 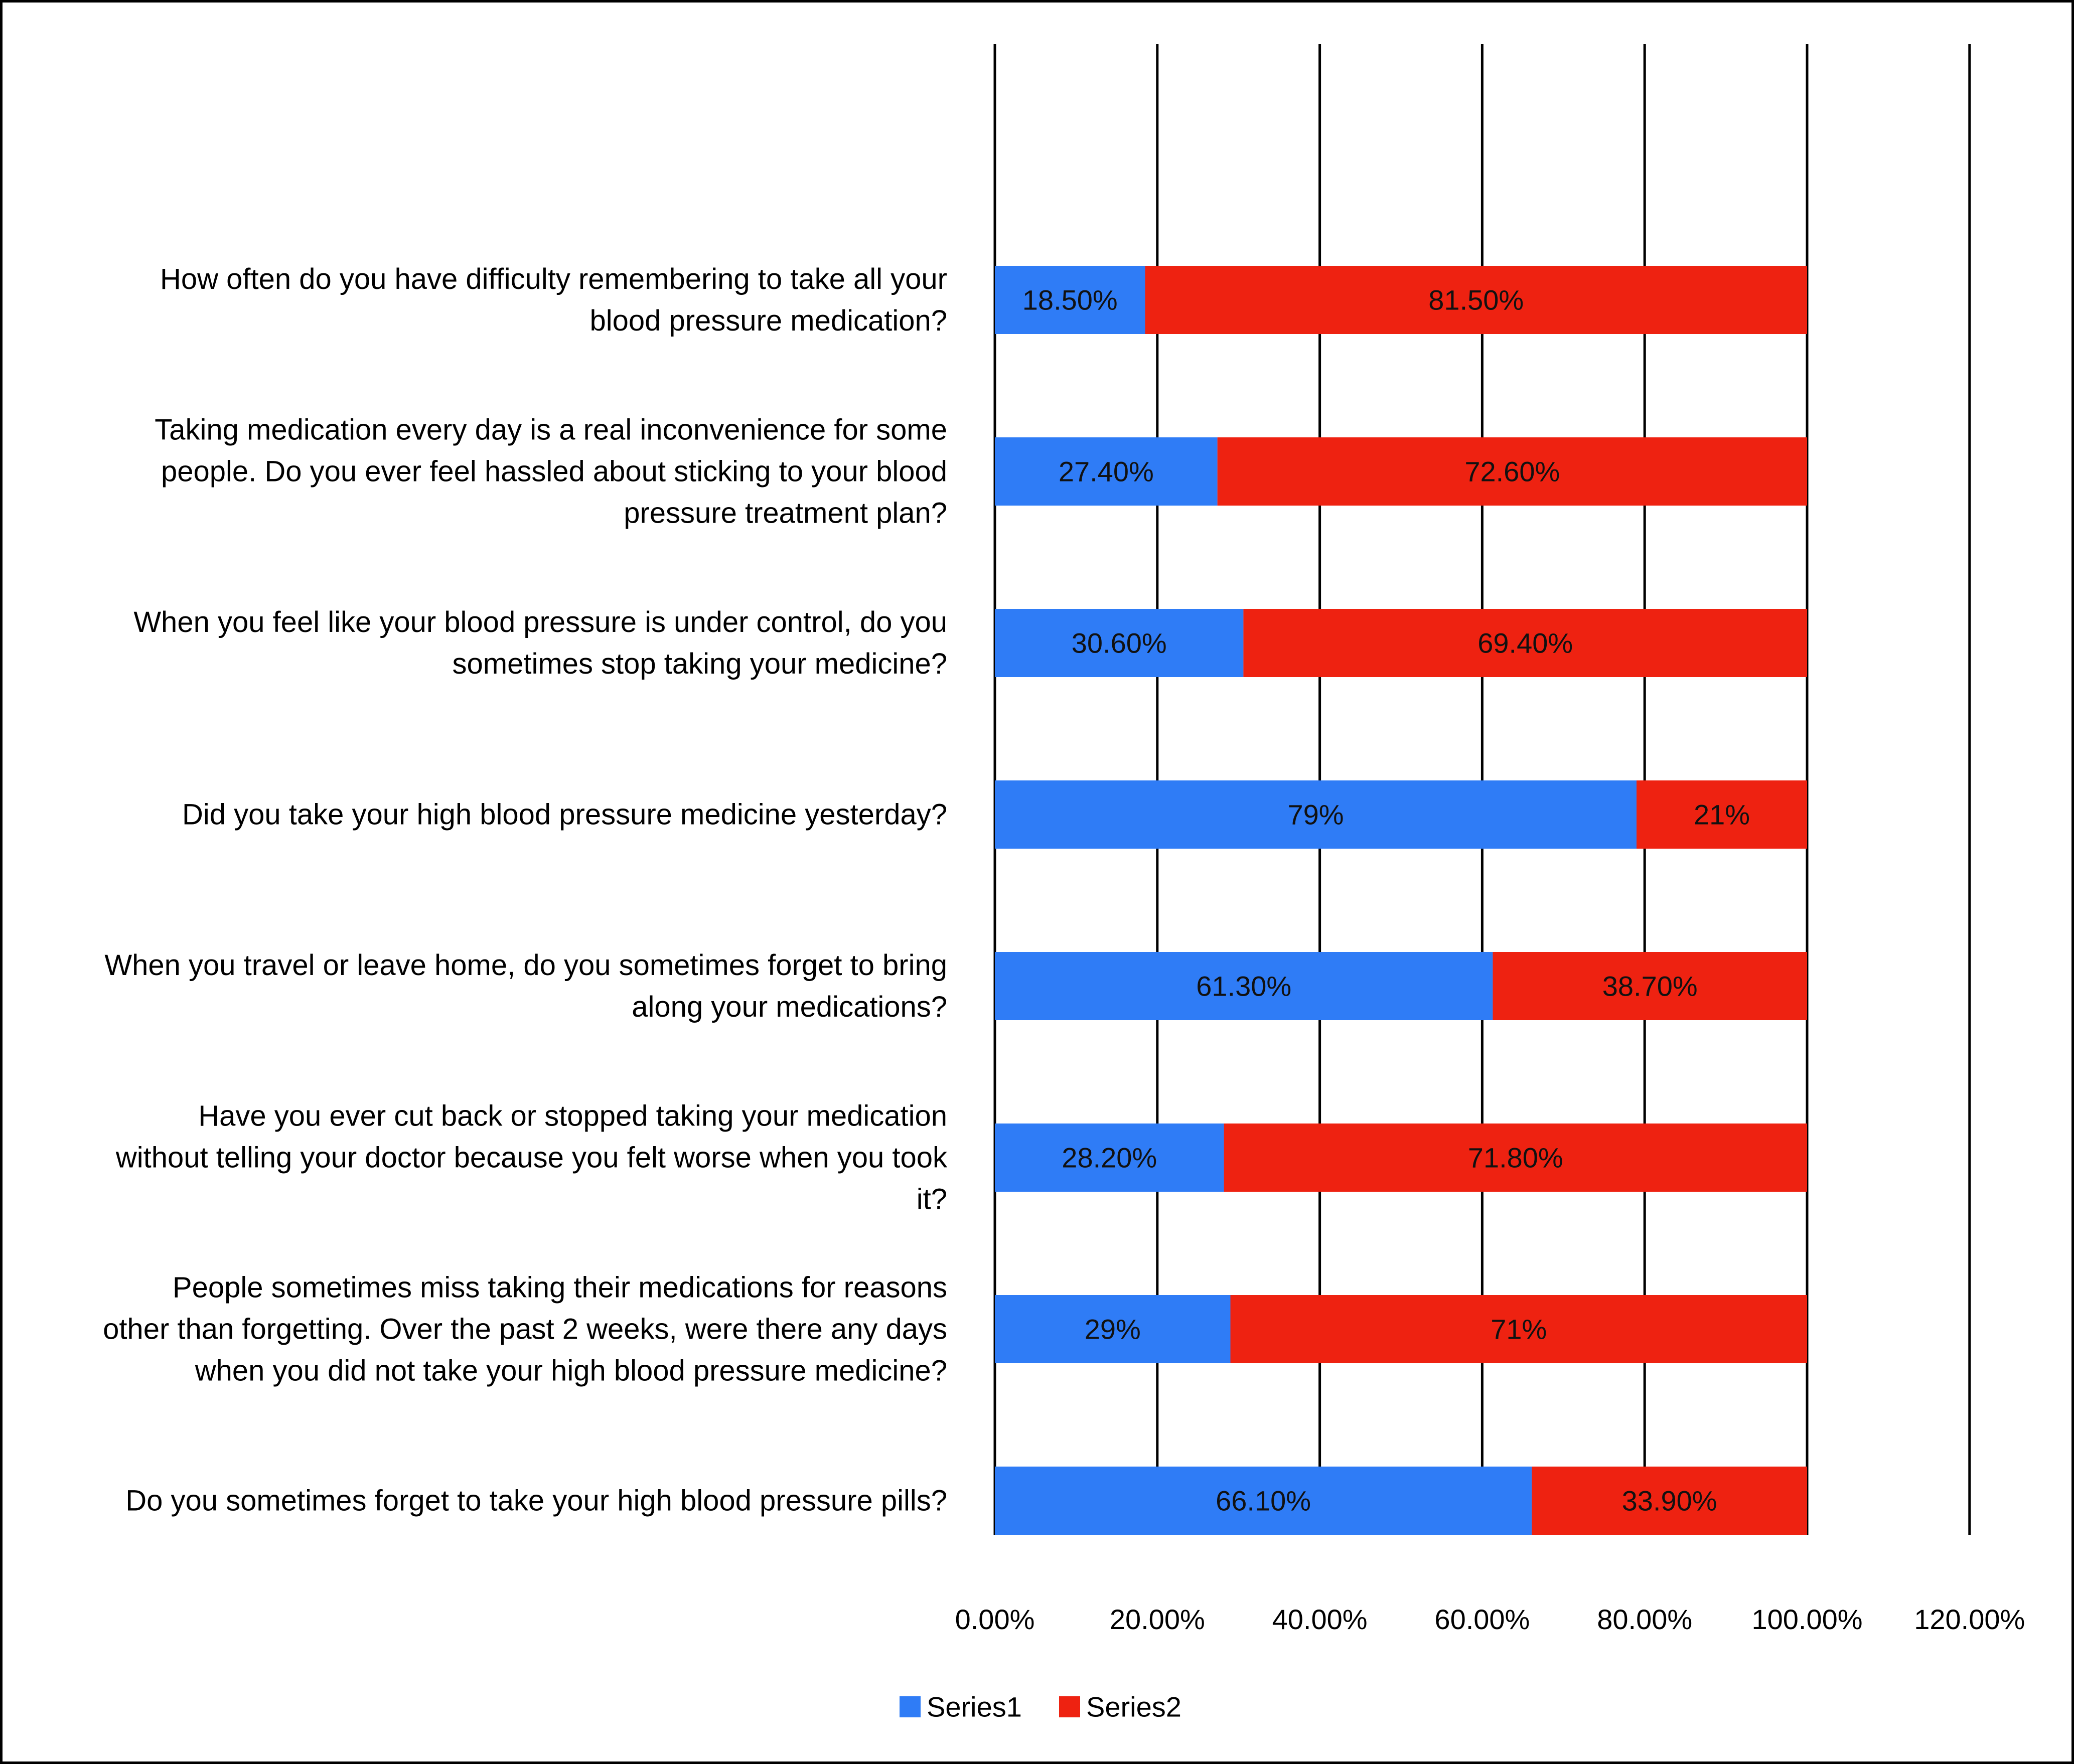 What do you see at coordinates (1134, 1707) in the screenshot?
I see `legend-label-series2: Series2` at bounding box center [1134, 1707].